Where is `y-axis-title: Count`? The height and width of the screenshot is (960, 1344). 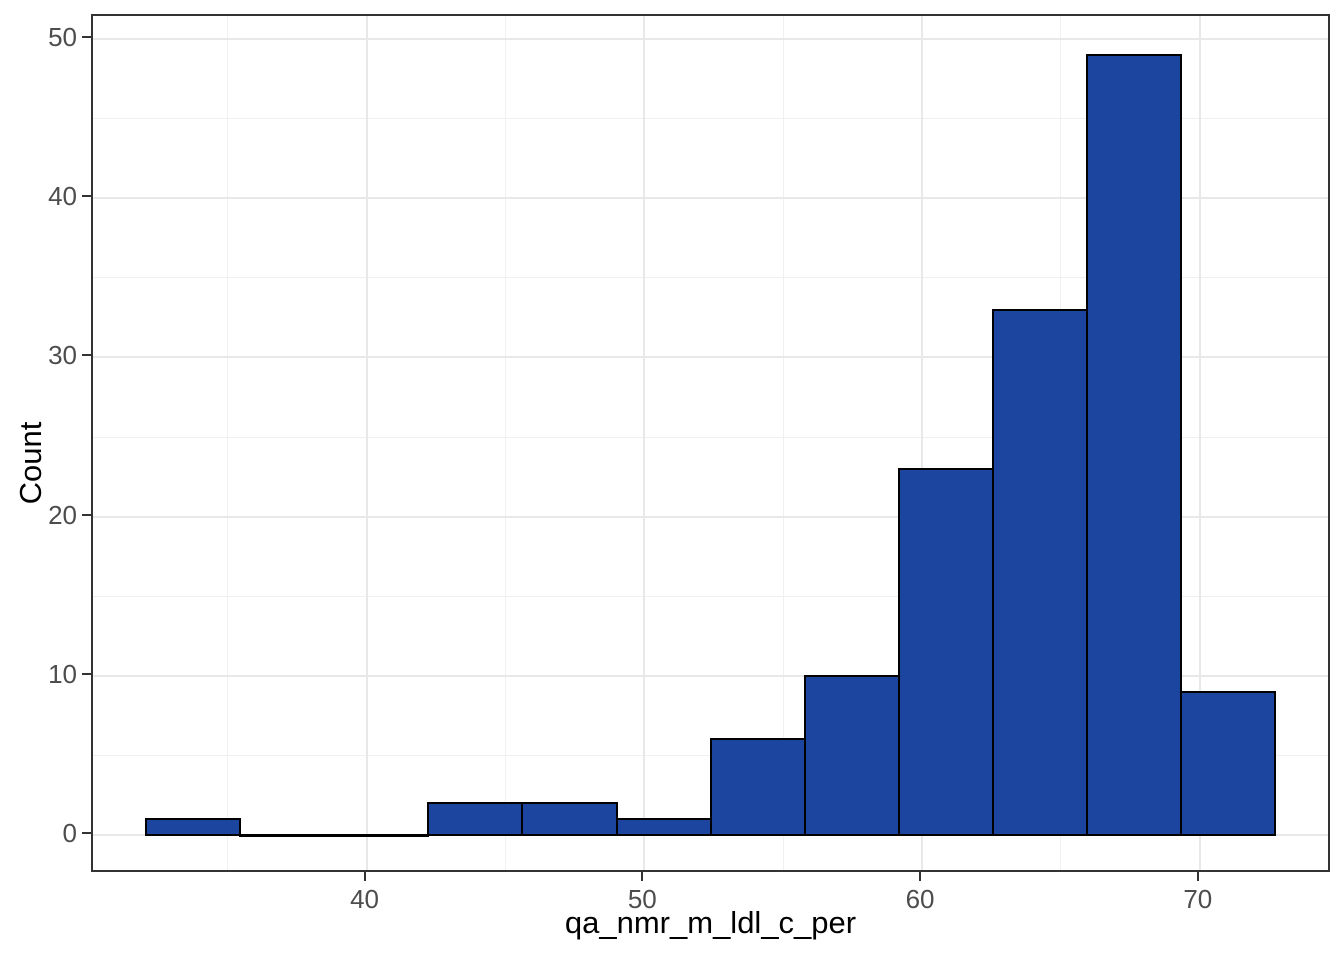
y-axis-title: Count is located at coordinates (30, 463).